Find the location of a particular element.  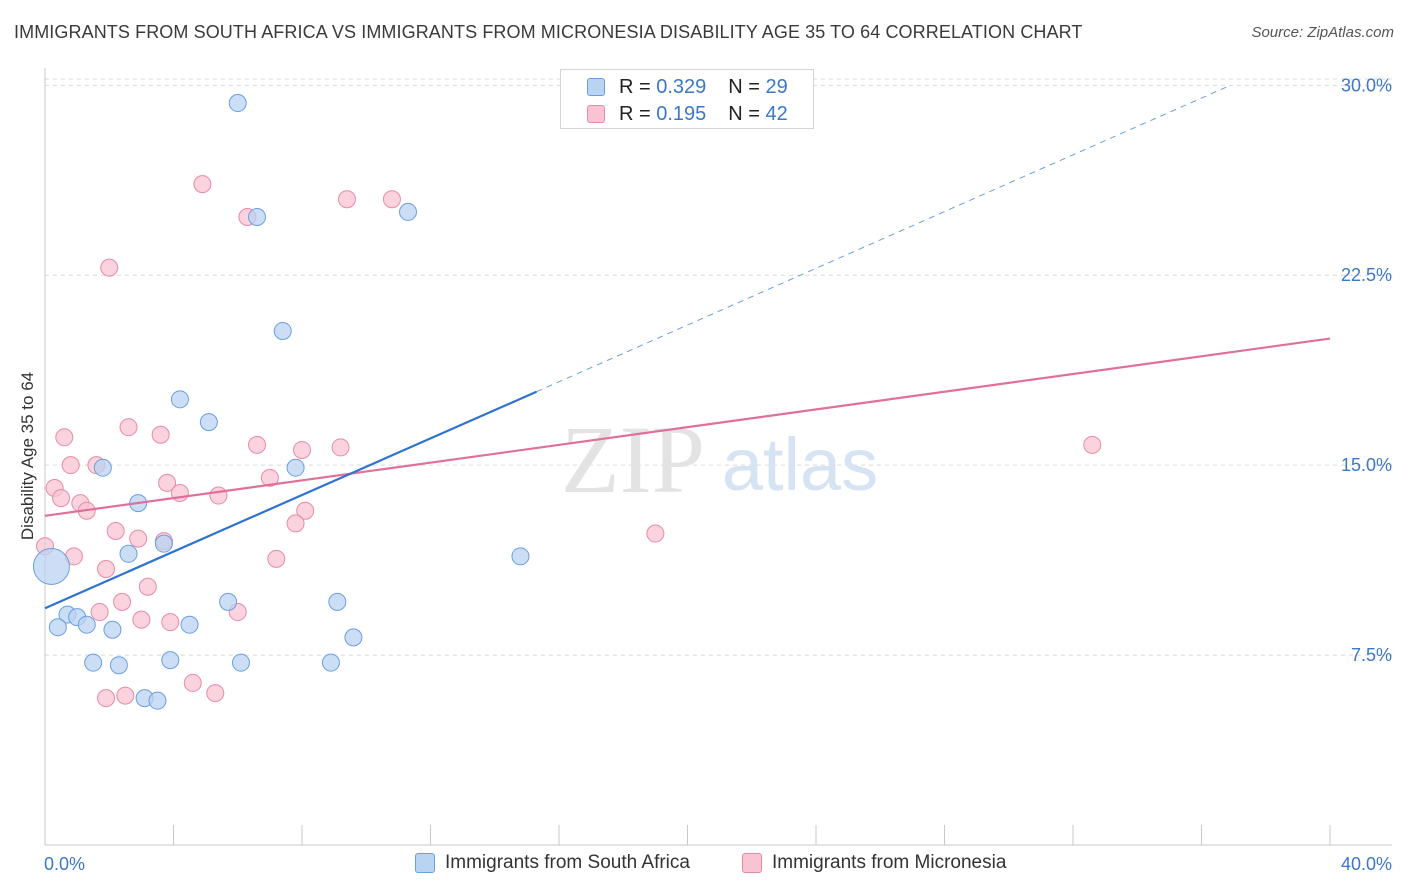

stats-legend: R = 0.329 N = 29 R = 0.195 N = 42 is located at coordinates (687, 99).